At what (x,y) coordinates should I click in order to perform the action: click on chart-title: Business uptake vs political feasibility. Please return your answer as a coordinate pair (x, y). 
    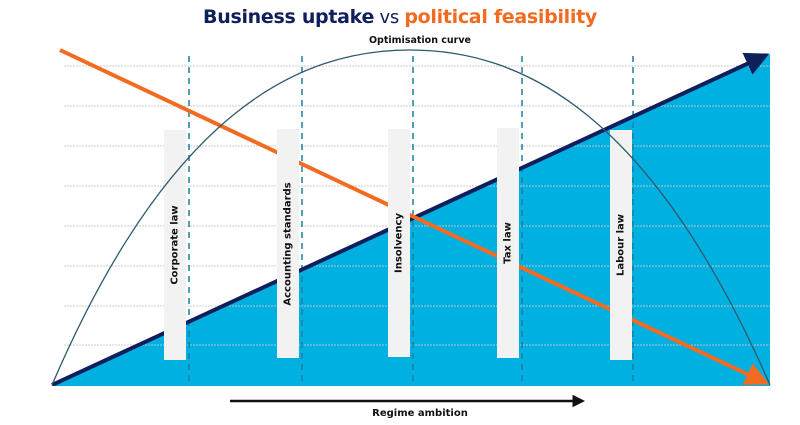
    Looking at the image, I should click on (400, 17).